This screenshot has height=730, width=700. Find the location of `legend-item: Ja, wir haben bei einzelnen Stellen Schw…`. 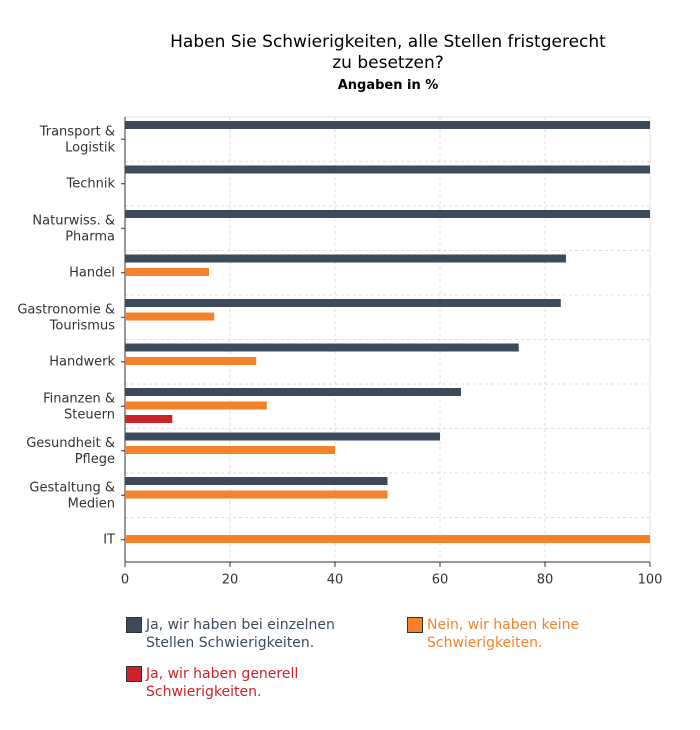

legend-item: Ja, wir haben bei einzelnen Stellen Schw… is located at coordinates (231, 634).